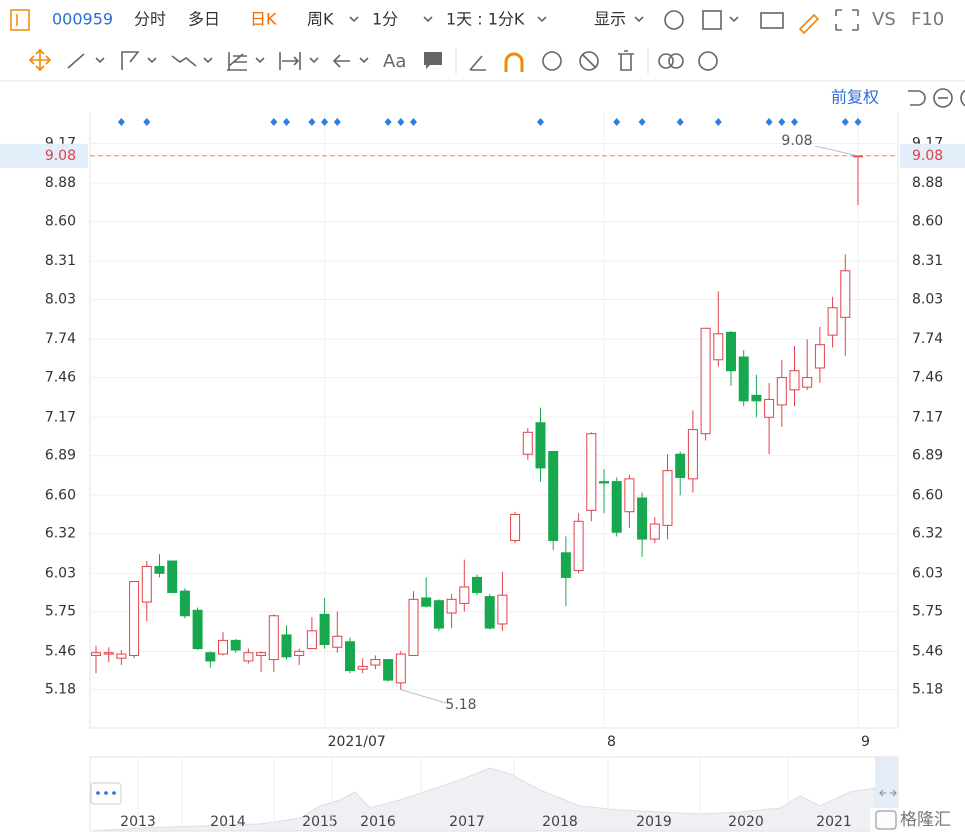 This screenshot has height=838, width=965. I want to click on f10-button: F10, so click(927, 19).